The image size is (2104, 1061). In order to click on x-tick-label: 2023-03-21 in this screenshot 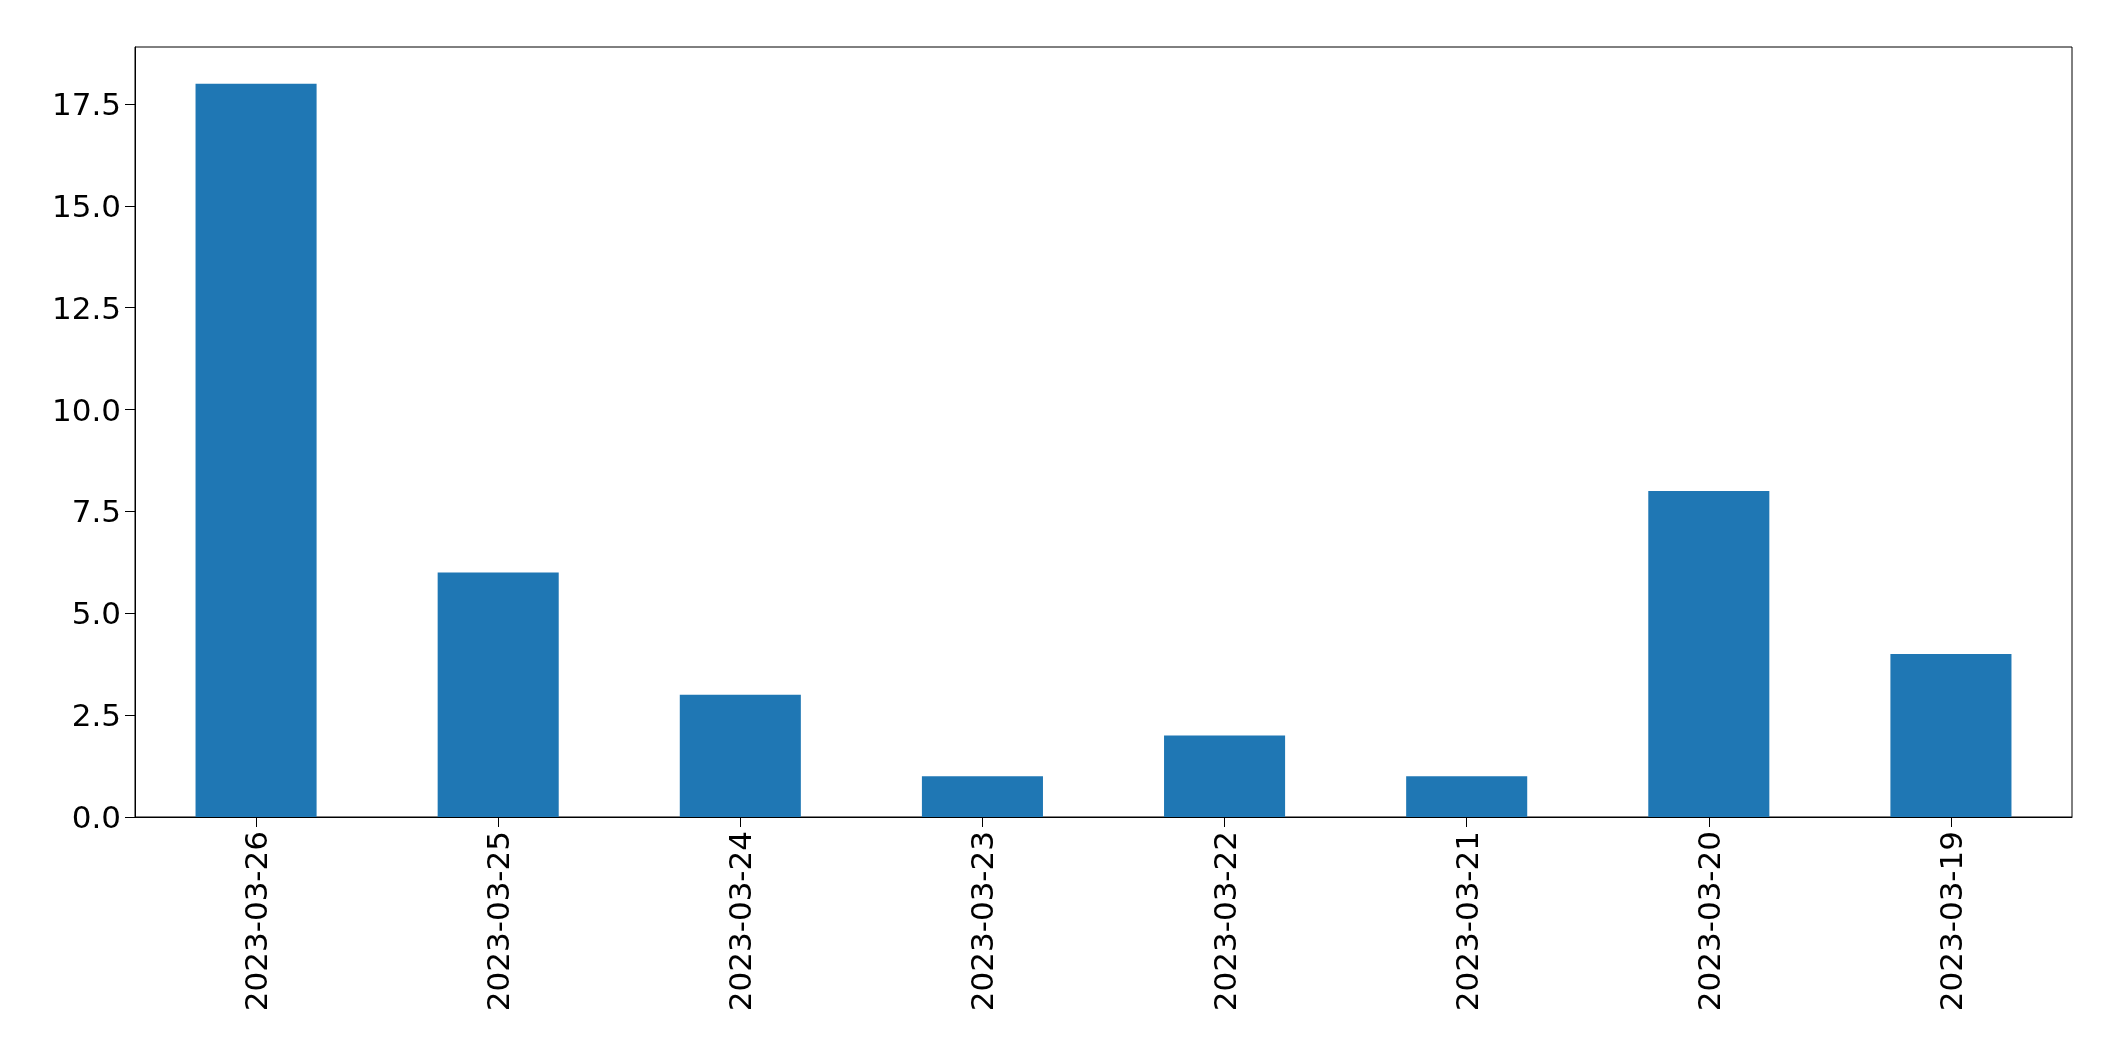, I will do `click(1466, 921)`.